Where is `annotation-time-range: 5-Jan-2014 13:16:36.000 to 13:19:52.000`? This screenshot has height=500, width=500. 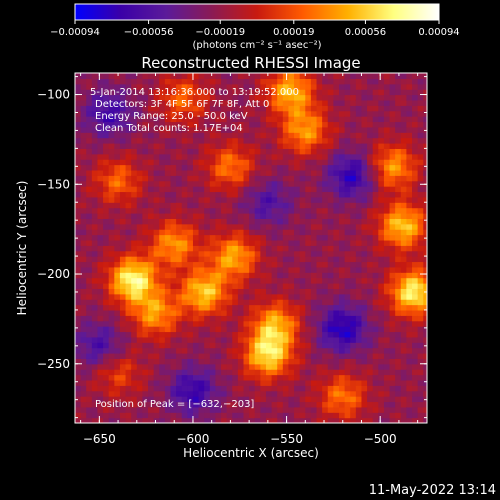 annotation-time-range: 5-Jan-2014 13:16:36.000 to 13:19:52.000 is located at coordinates (194, 92).